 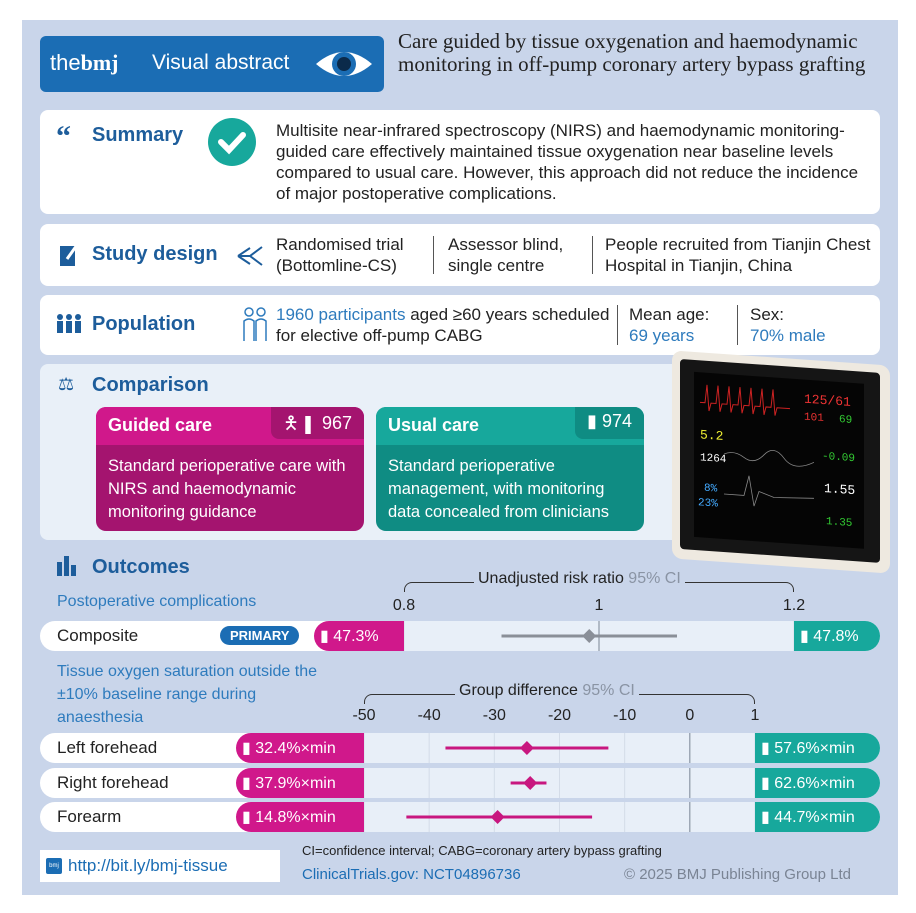 I want to click on outcomes-heading: Outcomes, so click(x=141, y=567).